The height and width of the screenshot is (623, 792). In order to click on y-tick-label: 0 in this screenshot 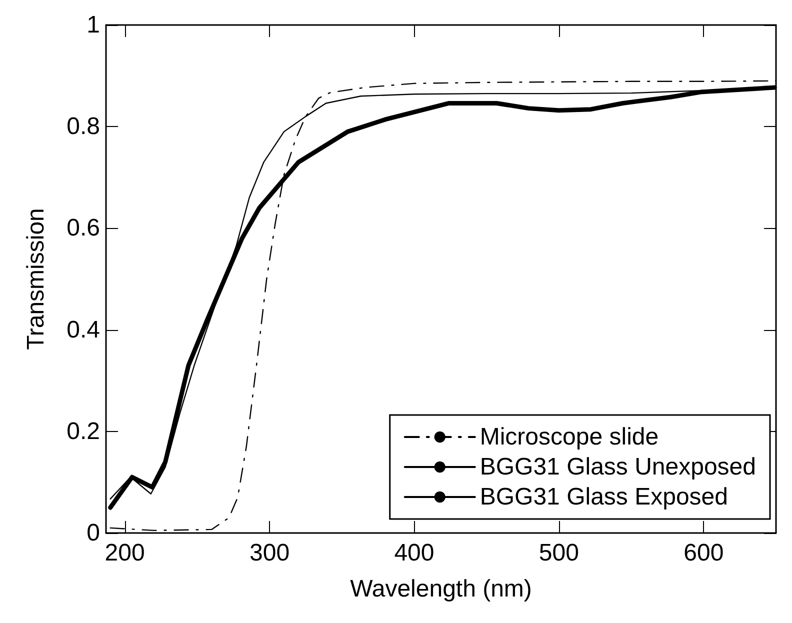, I will do `click(93, 533)`.